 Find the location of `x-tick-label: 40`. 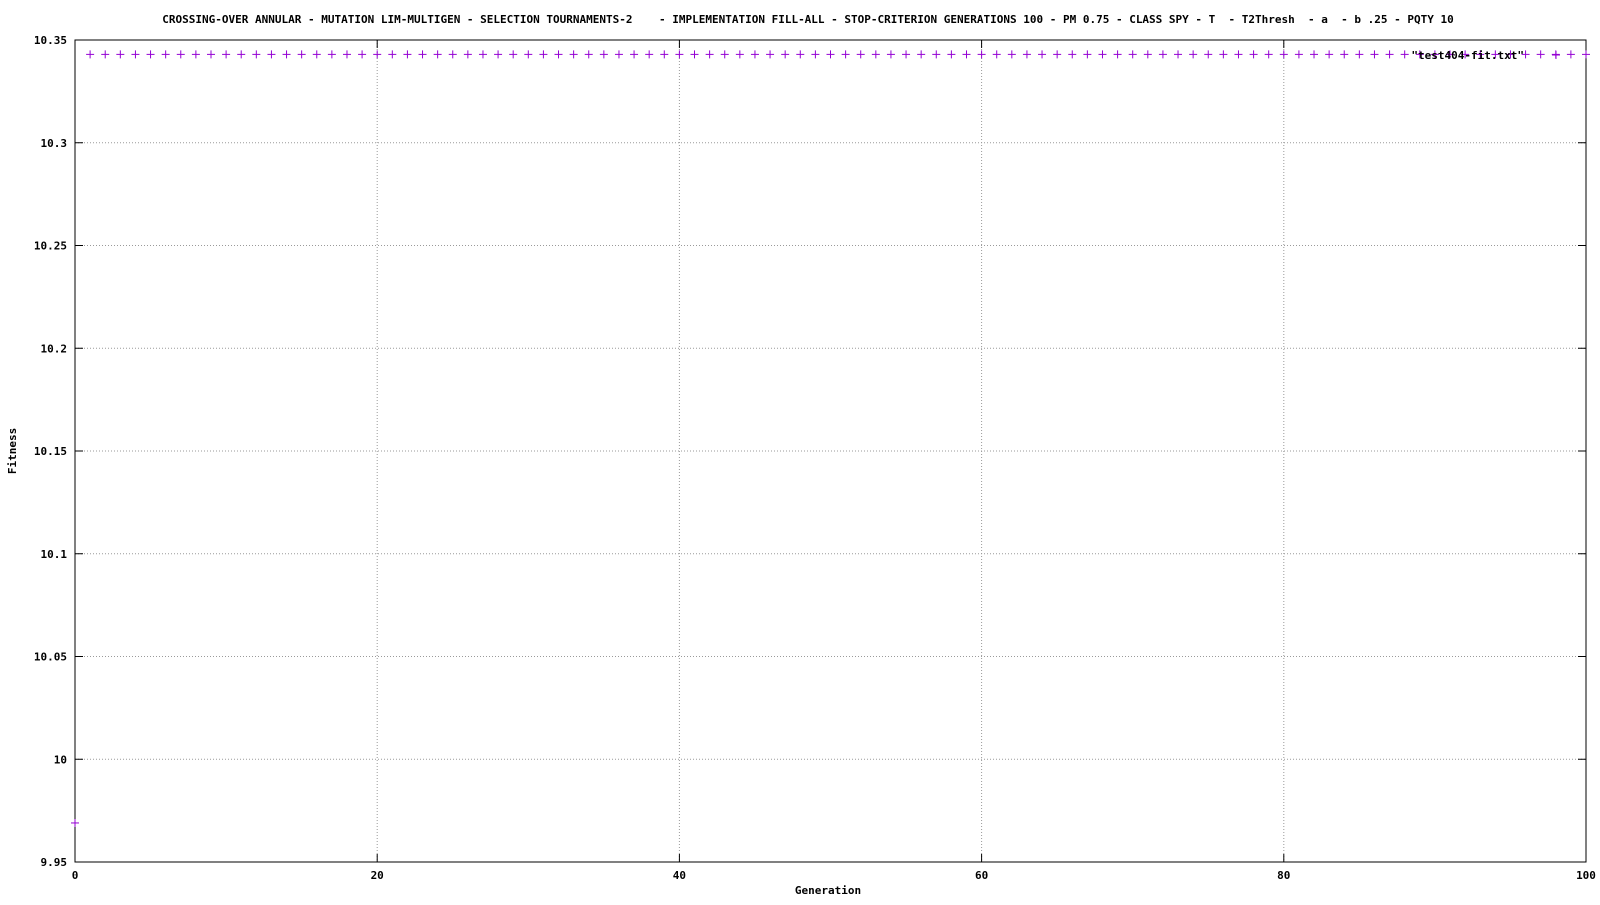

x-tick-label: 40 is located at coordinates (679, 875).